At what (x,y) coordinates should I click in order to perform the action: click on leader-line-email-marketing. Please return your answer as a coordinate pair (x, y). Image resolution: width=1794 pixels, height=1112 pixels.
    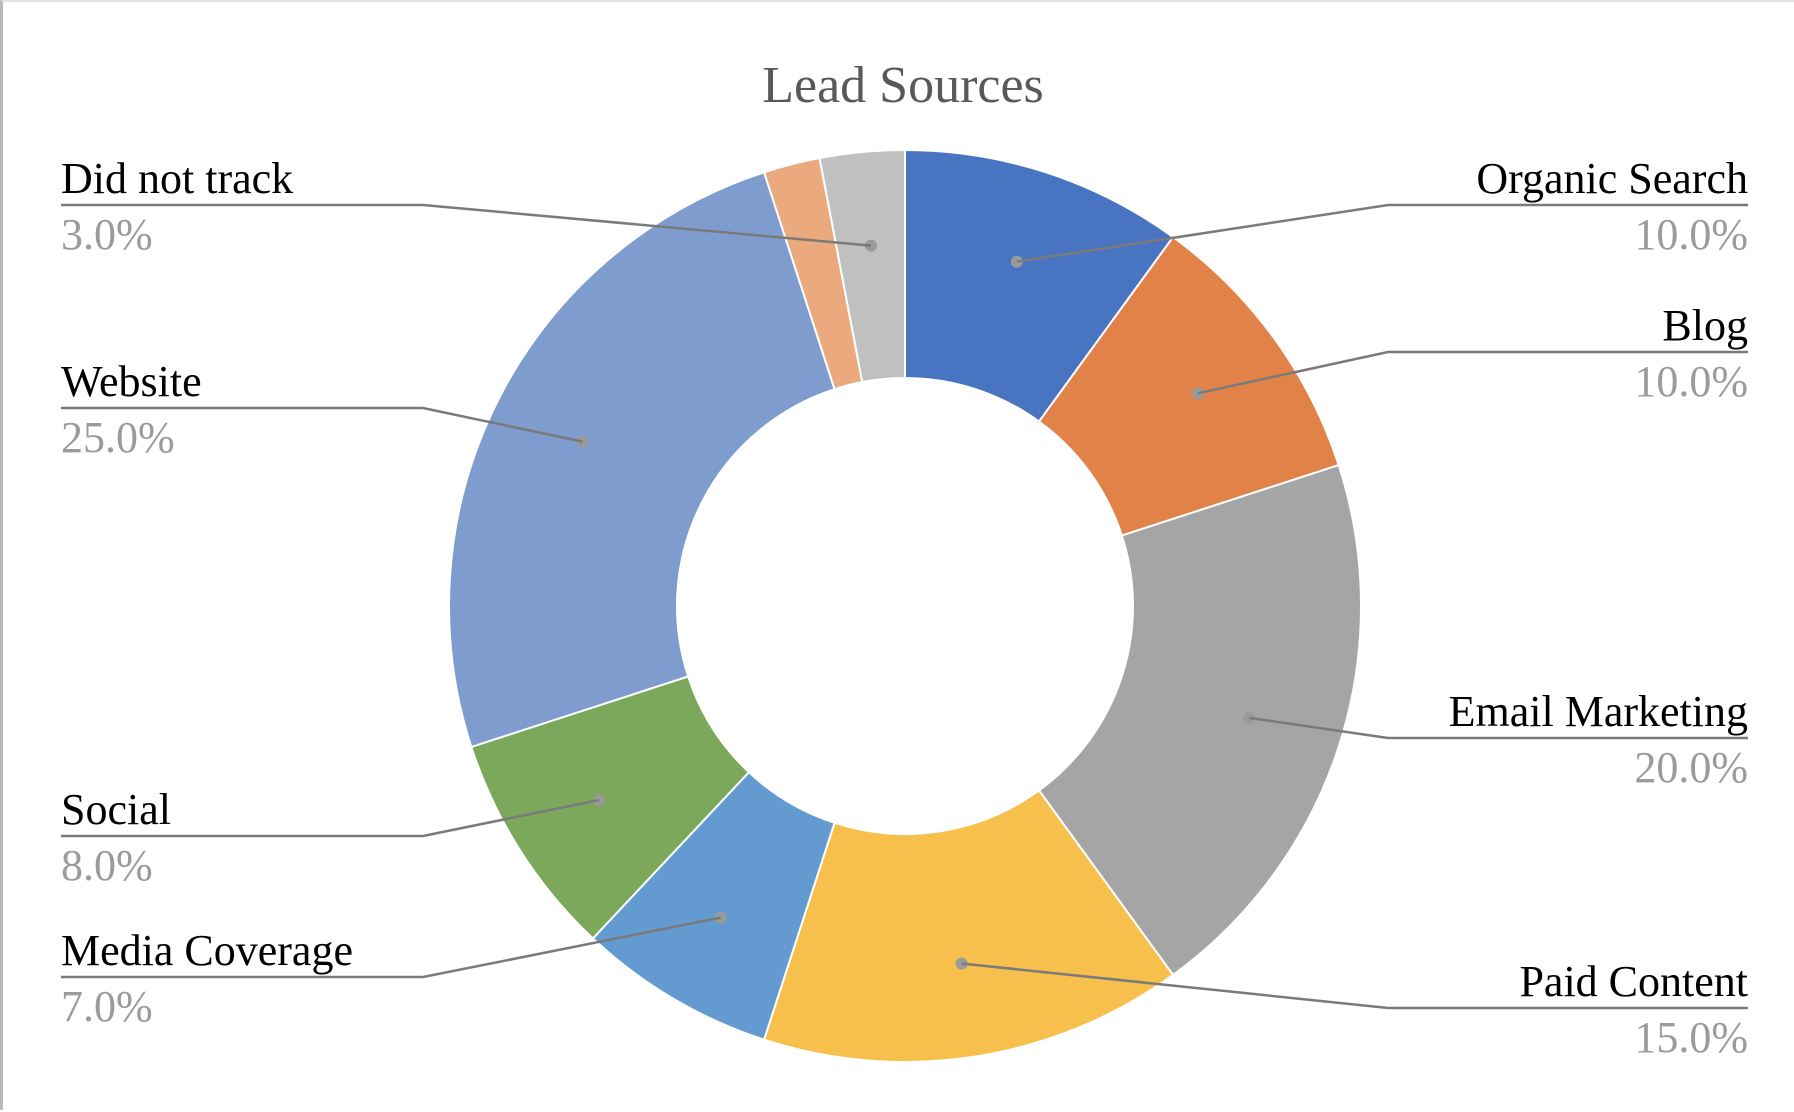
    Looking at the image, I should click on (1498, 728).